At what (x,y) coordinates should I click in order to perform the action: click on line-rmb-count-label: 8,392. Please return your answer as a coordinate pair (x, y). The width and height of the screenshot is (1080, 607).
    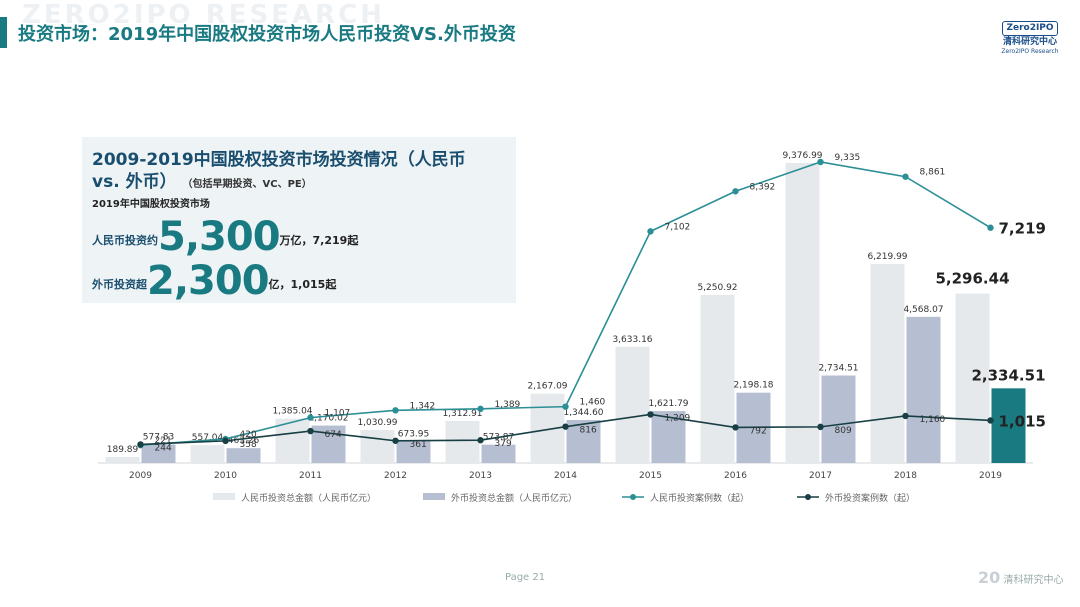
    Looking at the image, I should click on (763, 187).